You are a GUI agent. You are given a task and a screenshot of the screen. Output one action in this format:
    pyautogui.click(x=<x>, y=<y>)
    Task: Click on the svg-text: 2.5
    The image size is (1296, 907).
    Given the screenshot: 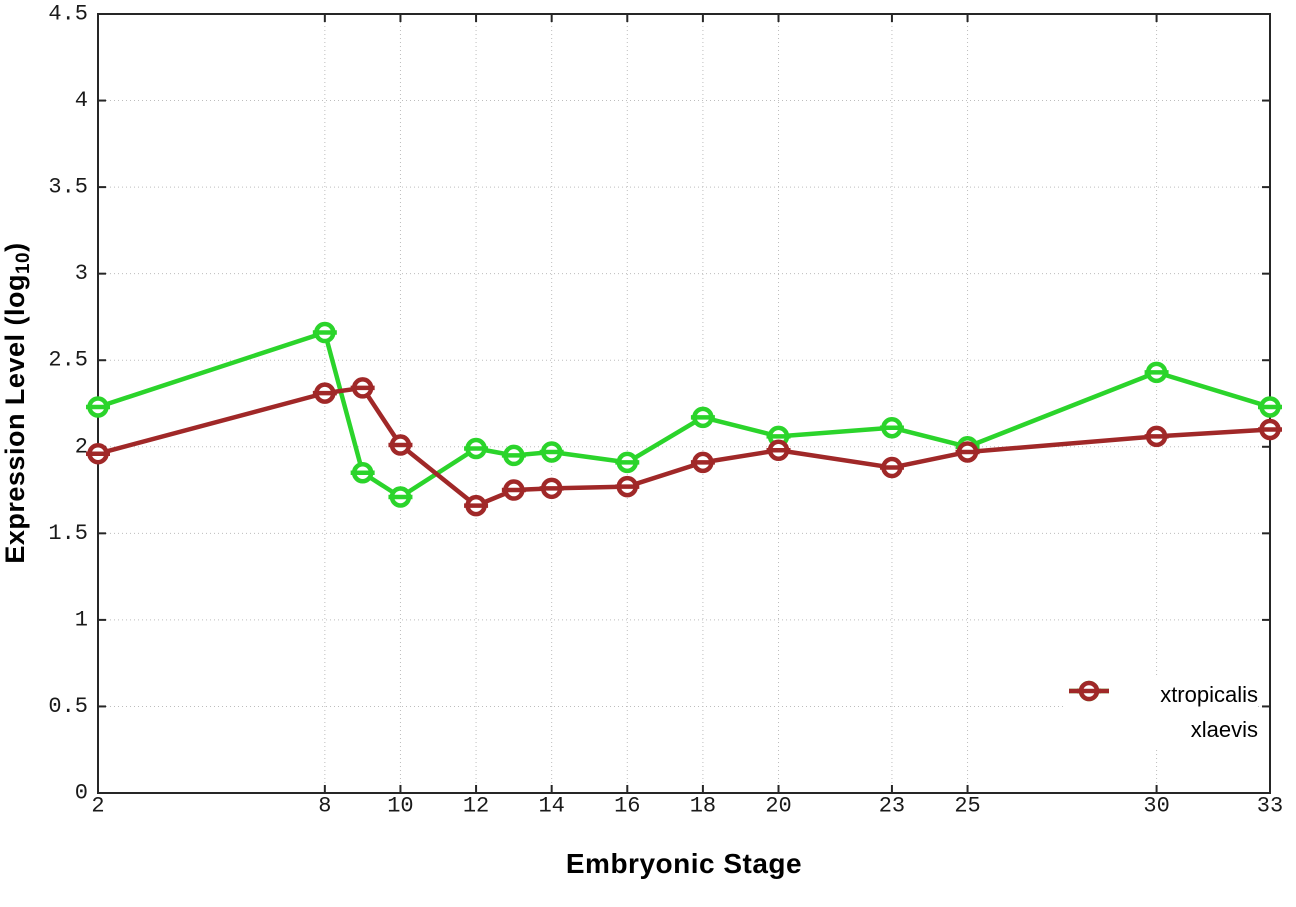 What is the action you would take?
    pyautogui.click(x=68, y=360)
    